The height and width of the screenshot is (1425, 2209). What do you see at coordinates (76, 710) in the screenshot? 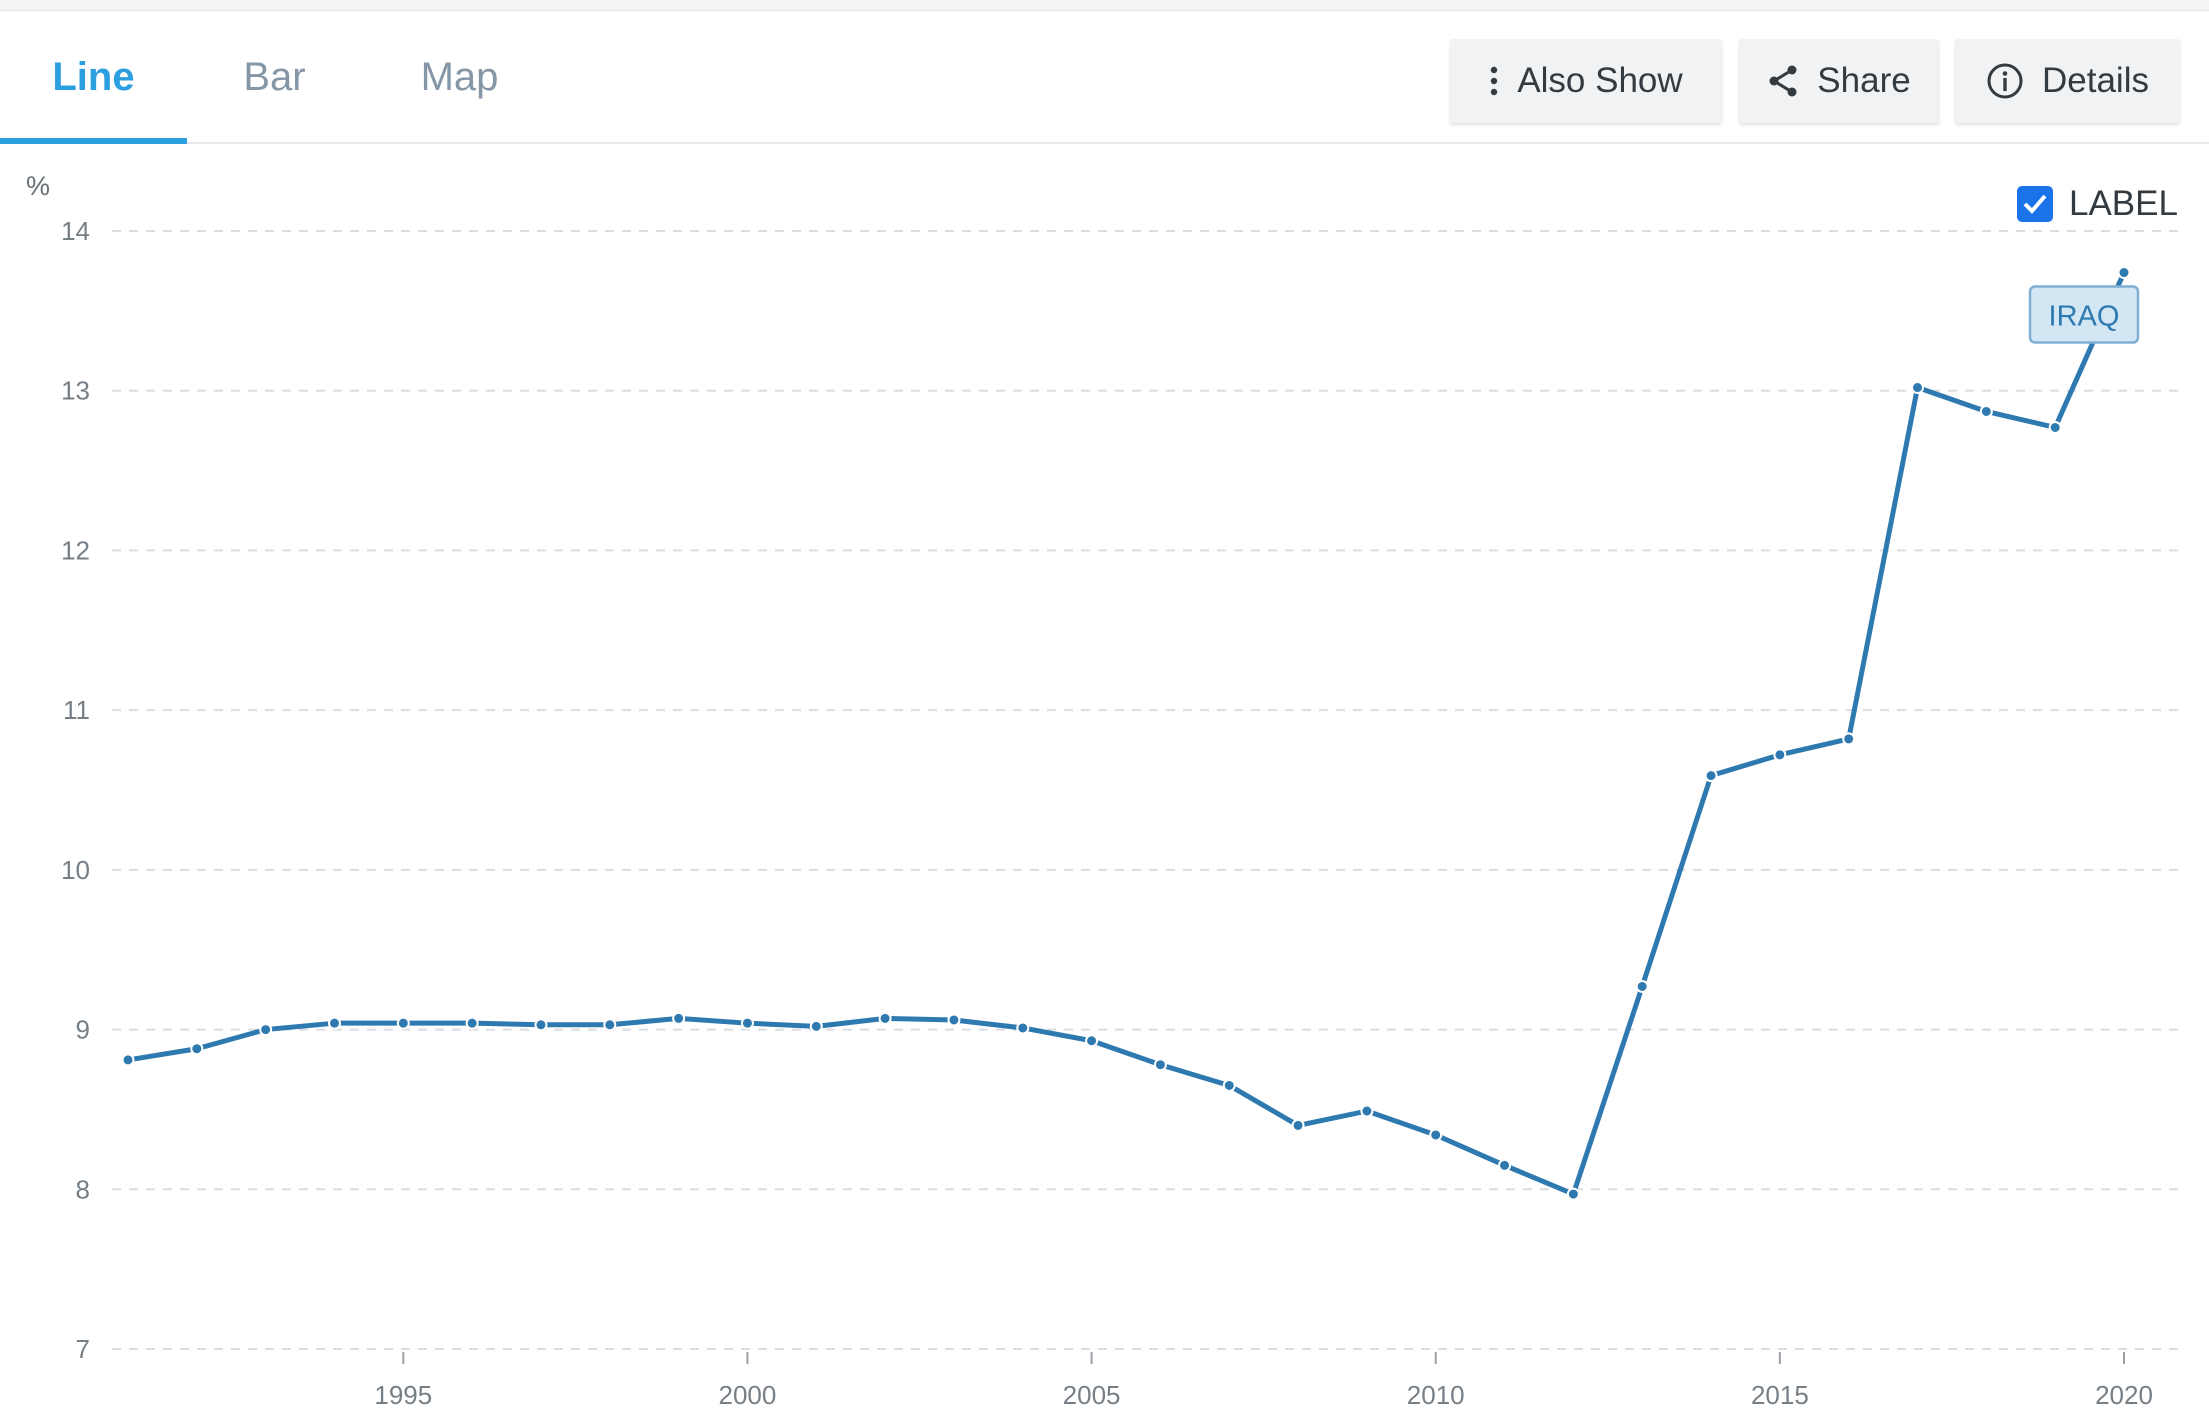
I see `y-tick-label: 11` at bounding box center [76, 710].